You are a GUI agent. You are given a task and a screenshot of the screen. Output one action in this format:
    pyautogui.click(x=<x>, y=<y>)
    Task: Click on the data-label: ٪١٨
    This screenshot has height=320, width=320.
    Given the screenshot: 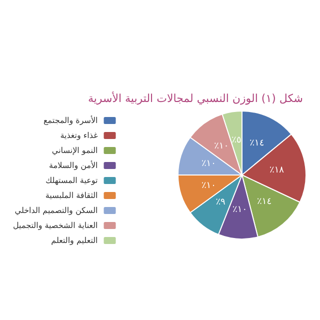 What is the action you would take?
    pyautogui.click(x=276, y=171)
    